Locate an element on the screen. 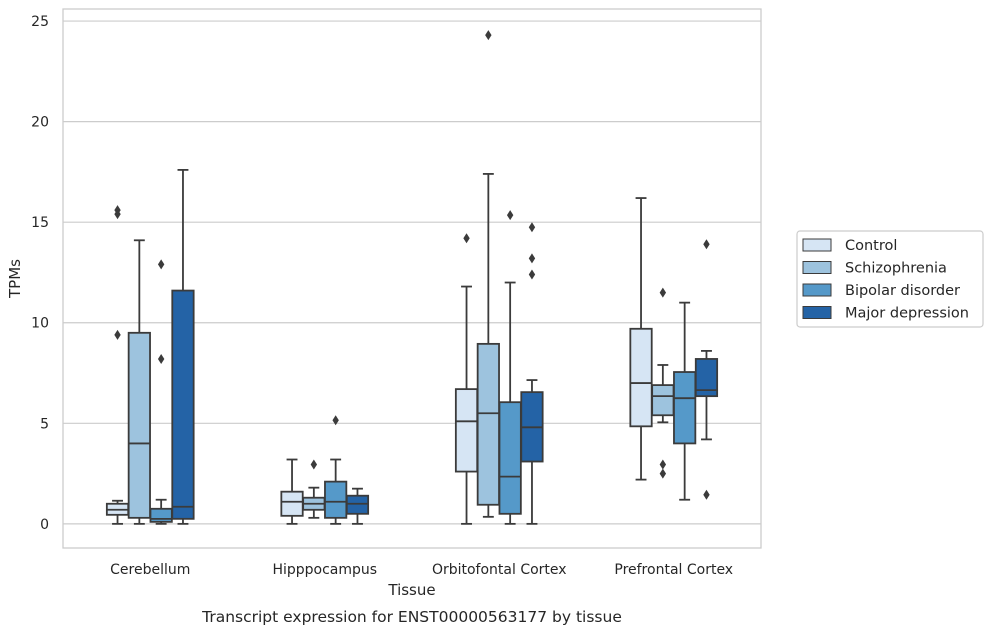 This screenshot has width=993, height=634. x-tick-label-3: Prefrontal Cortex is located at coordinates (673, 570).